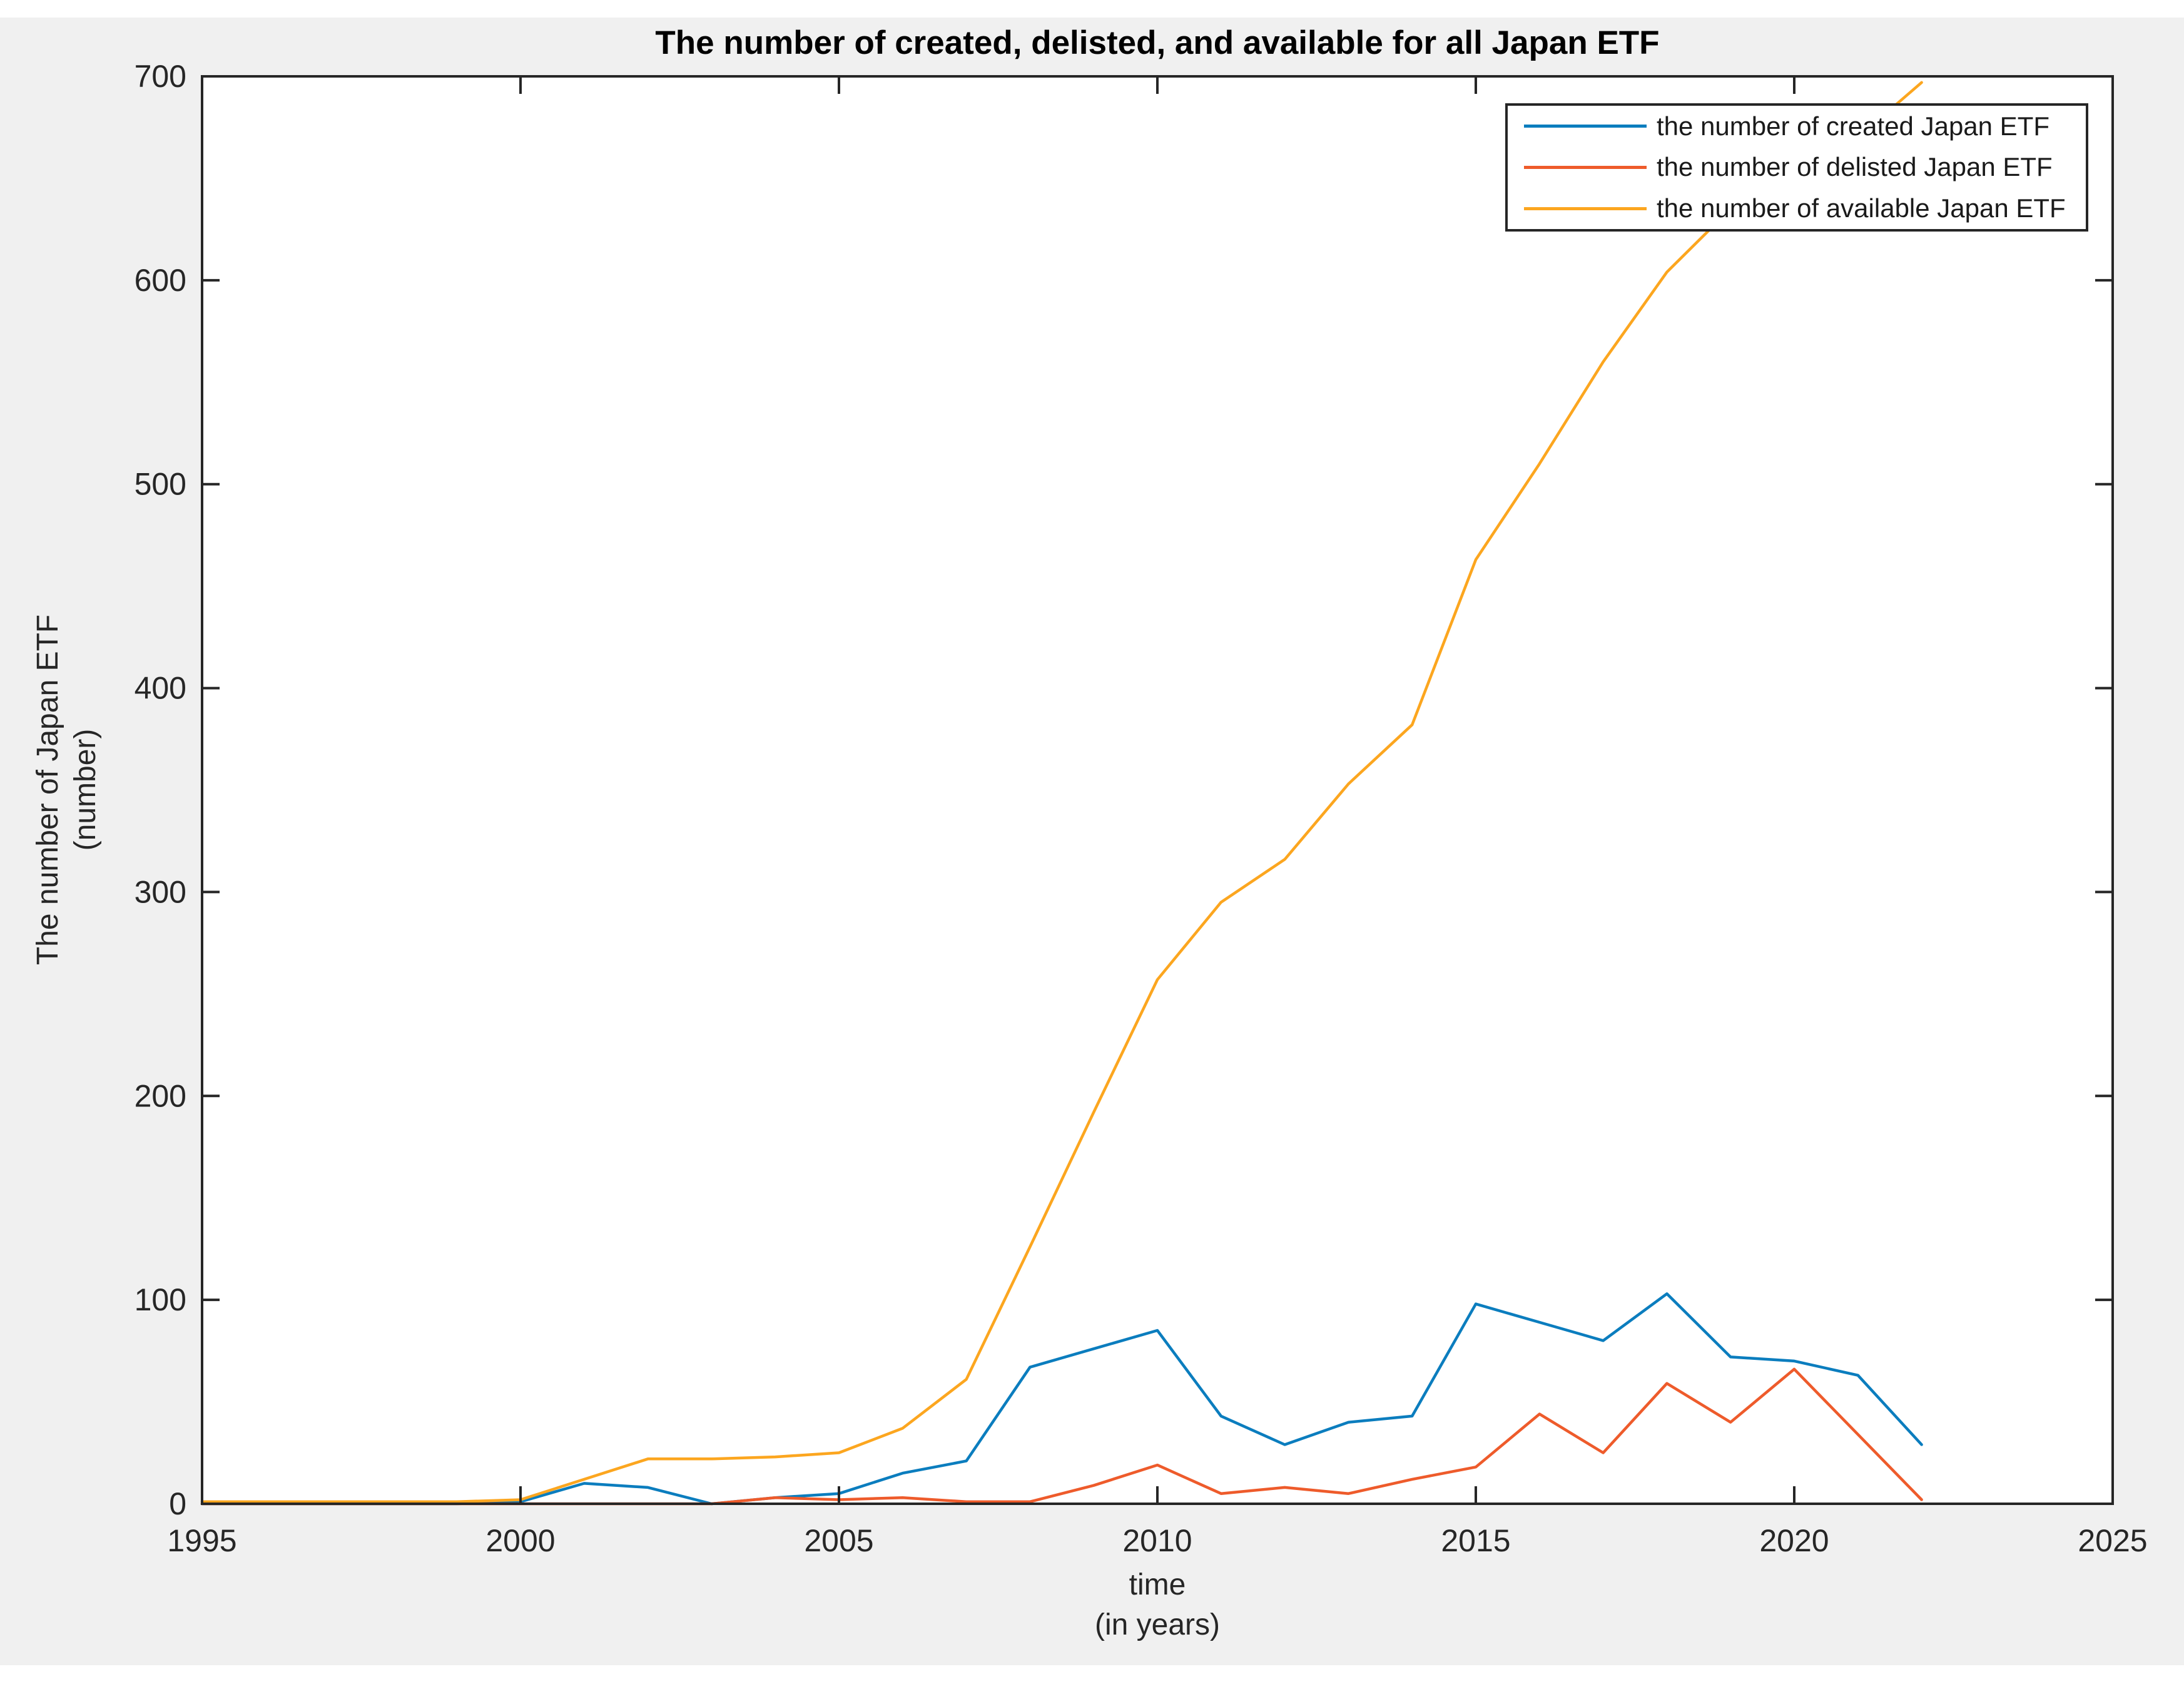 The height and width of the screenshot is (1684, 2184). I want to click on y-tick-label: 0, so click(178, 1503).